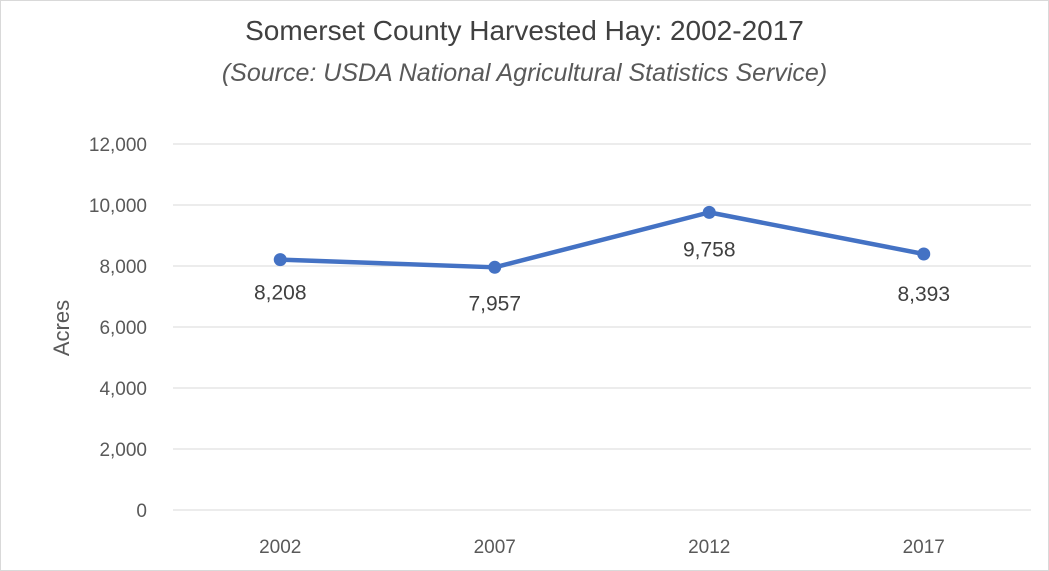 The height and width of the screenshot is (571, 1049). What do you see at coordinates (280, 293) in the screenshot?
I see `data-label: 8,208` at bounding box center [280, 293].